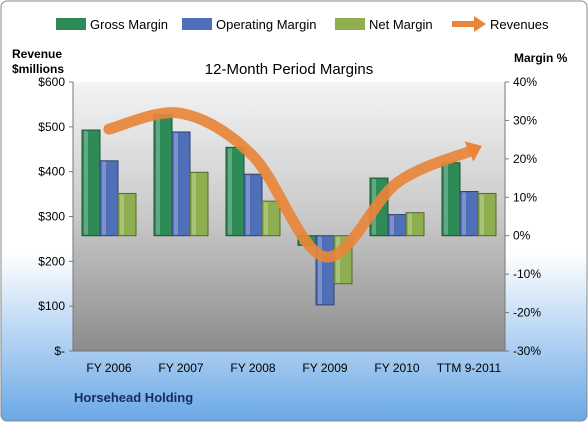 The image size is (588, 422). What do you see at coordinates (51, 261) in the screenshot?
I see `left-axis-tick-label: $200` at bounding box center [51, 261].